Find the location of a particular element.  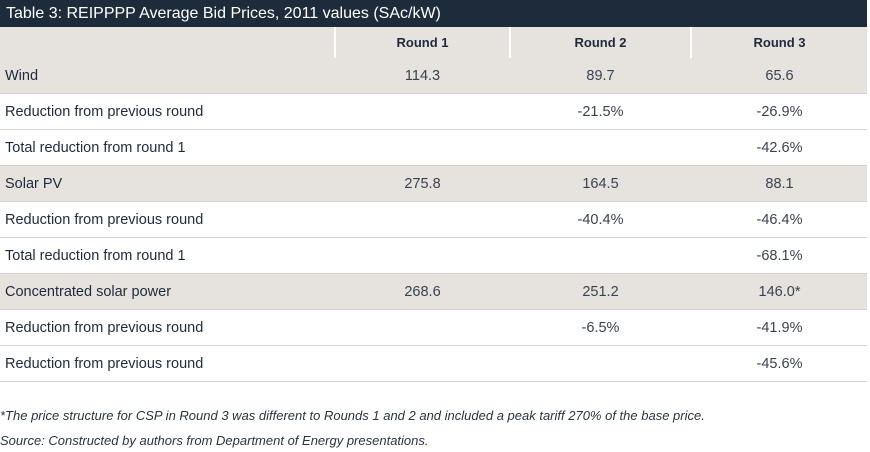

cell-round-3: 88.1 is located at coordinates (779, 184).